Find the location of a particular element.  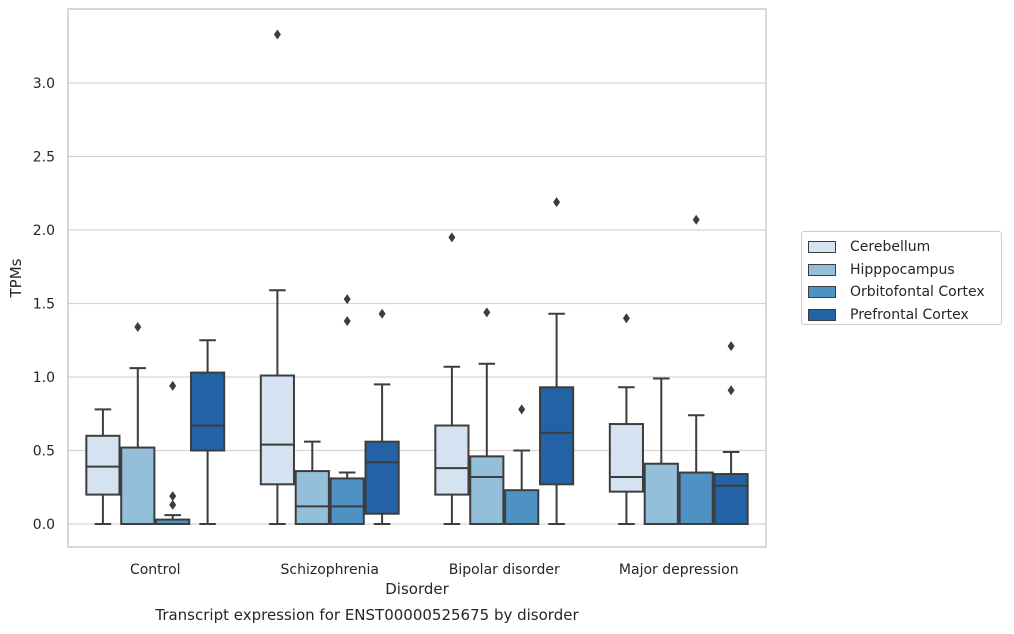

box-prefrontal-cortex-schizophrenia is located at coordinates (382, 416).